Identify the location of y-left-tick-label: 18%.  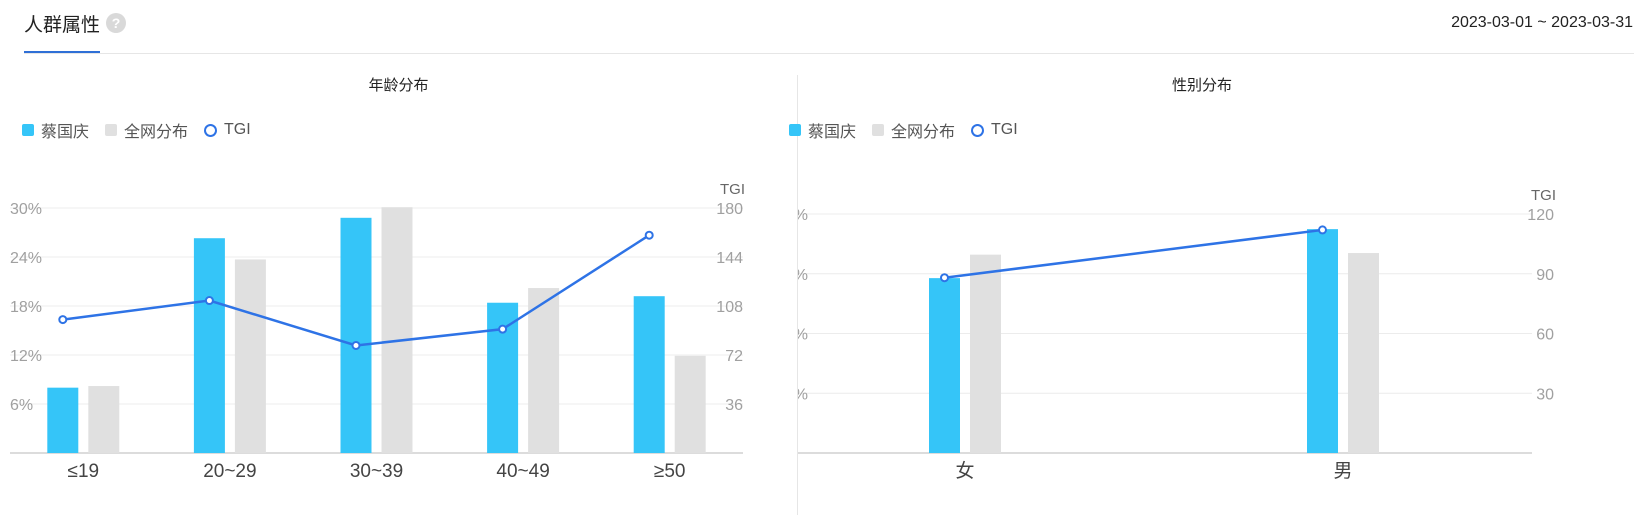
(26, 307).